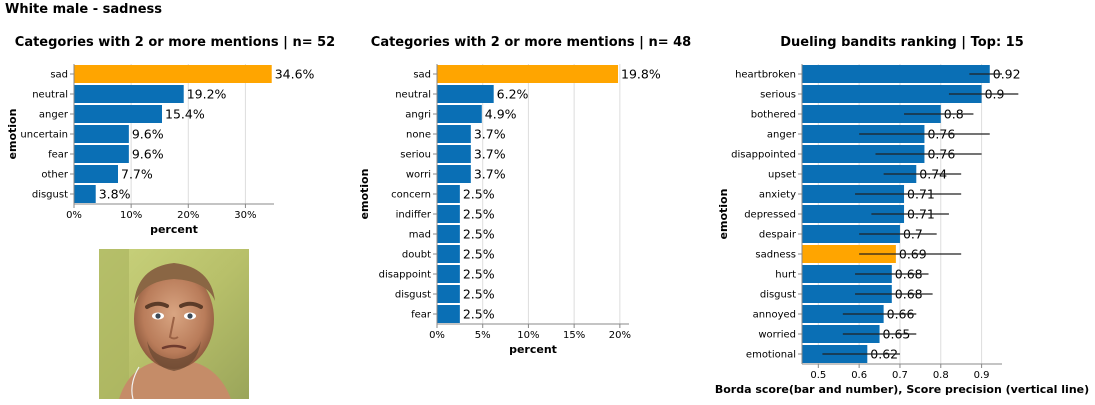 The height and width of the screenshot is (405, 1095). Describe the element at coordinates (448, 254) in the screenshot. I see `bar-doubt` at that location.